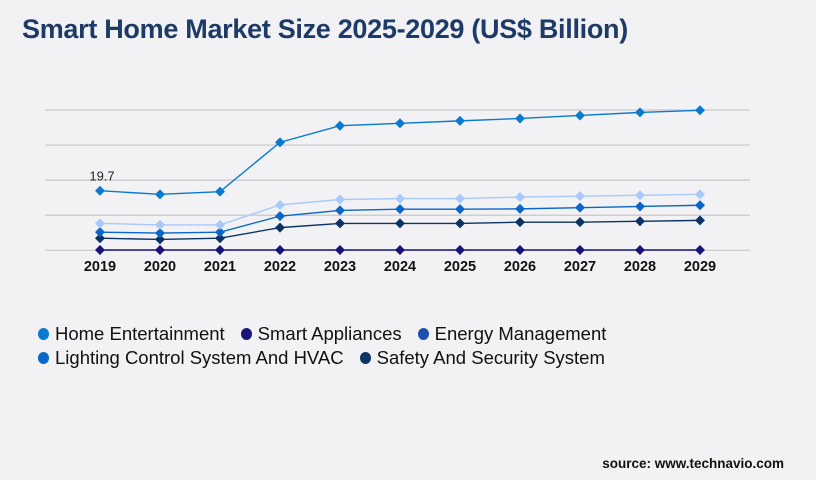  I want to click on x-tick-label: 2019, so click(100, 267).